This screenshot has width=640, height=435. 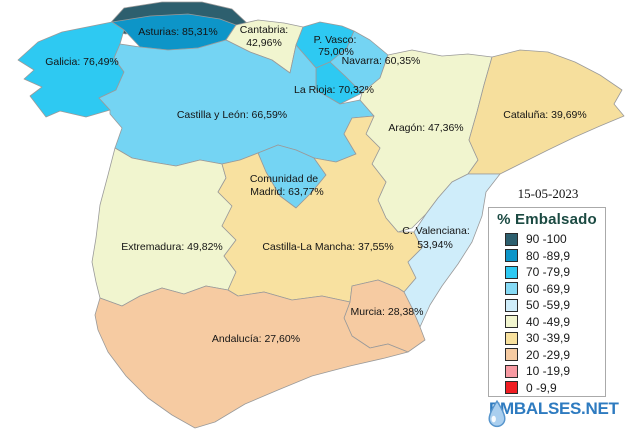 What do you see at coordinates (336, 52) in the screenshot?
I see `label-pais-vasco-value: 75,00%` at bounding box center [336, 52].